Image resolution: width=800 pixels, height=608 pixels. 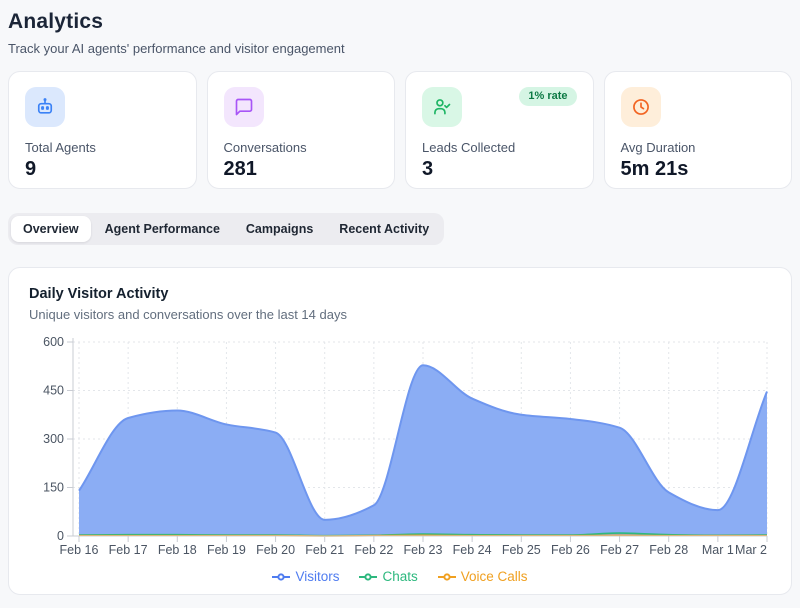 I want to click on stat-card-avg-duration: Avg Duration 5m 21s, so click(x=697, y=130).